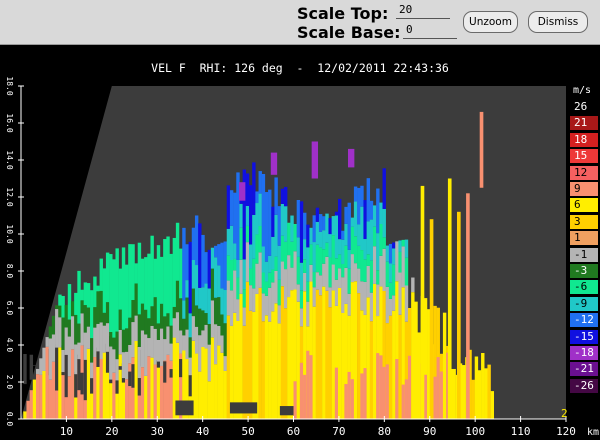 This screenshot has height=440, width=600. I want to click on colorbar-entry: -15, so click(584, 336).